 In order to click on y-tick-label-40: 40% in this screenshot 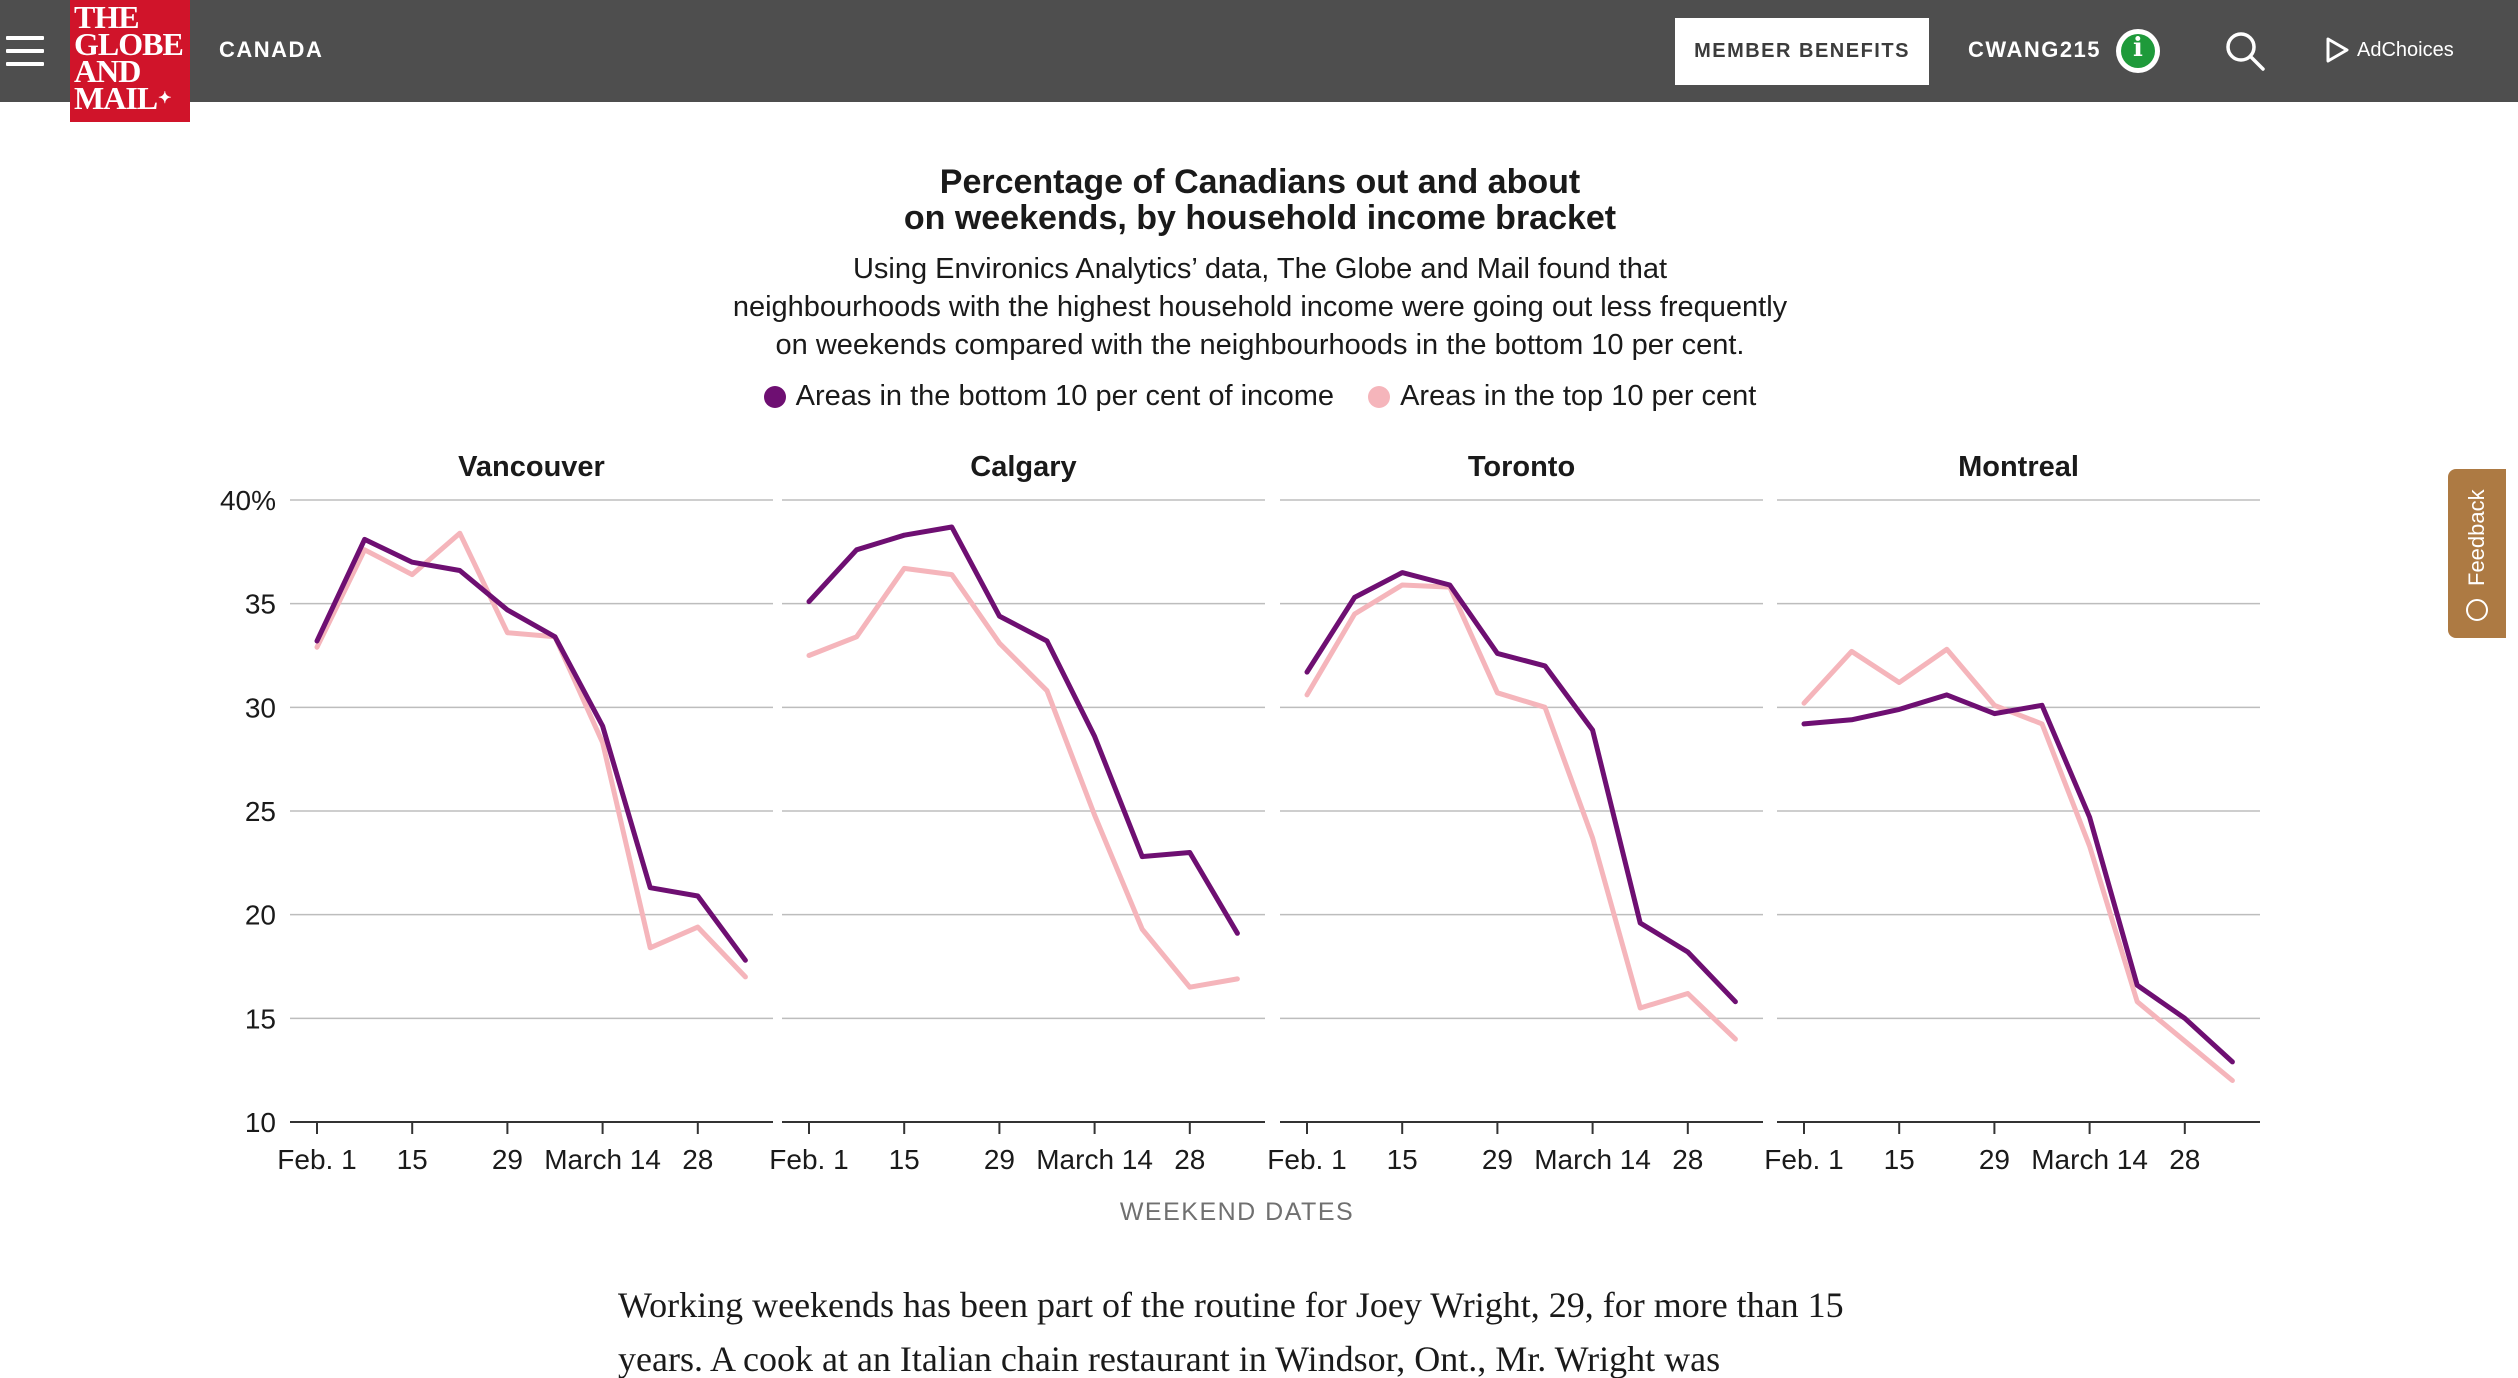, I will do `click(248, 500)`.